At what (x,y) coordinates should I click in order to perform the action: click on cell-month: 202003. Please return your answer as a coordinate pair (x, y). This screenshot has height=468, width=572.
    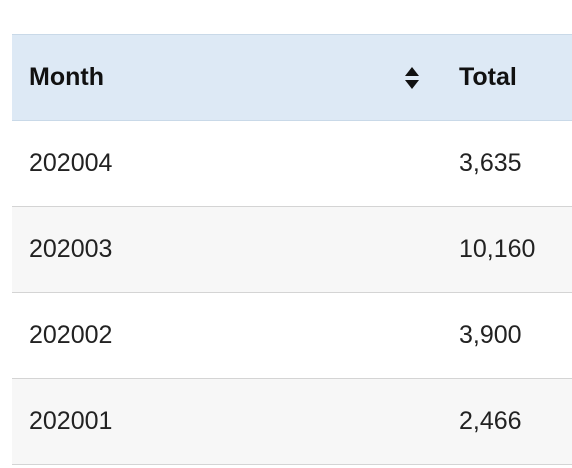
    Looking at the image, I should click on (227, 249).